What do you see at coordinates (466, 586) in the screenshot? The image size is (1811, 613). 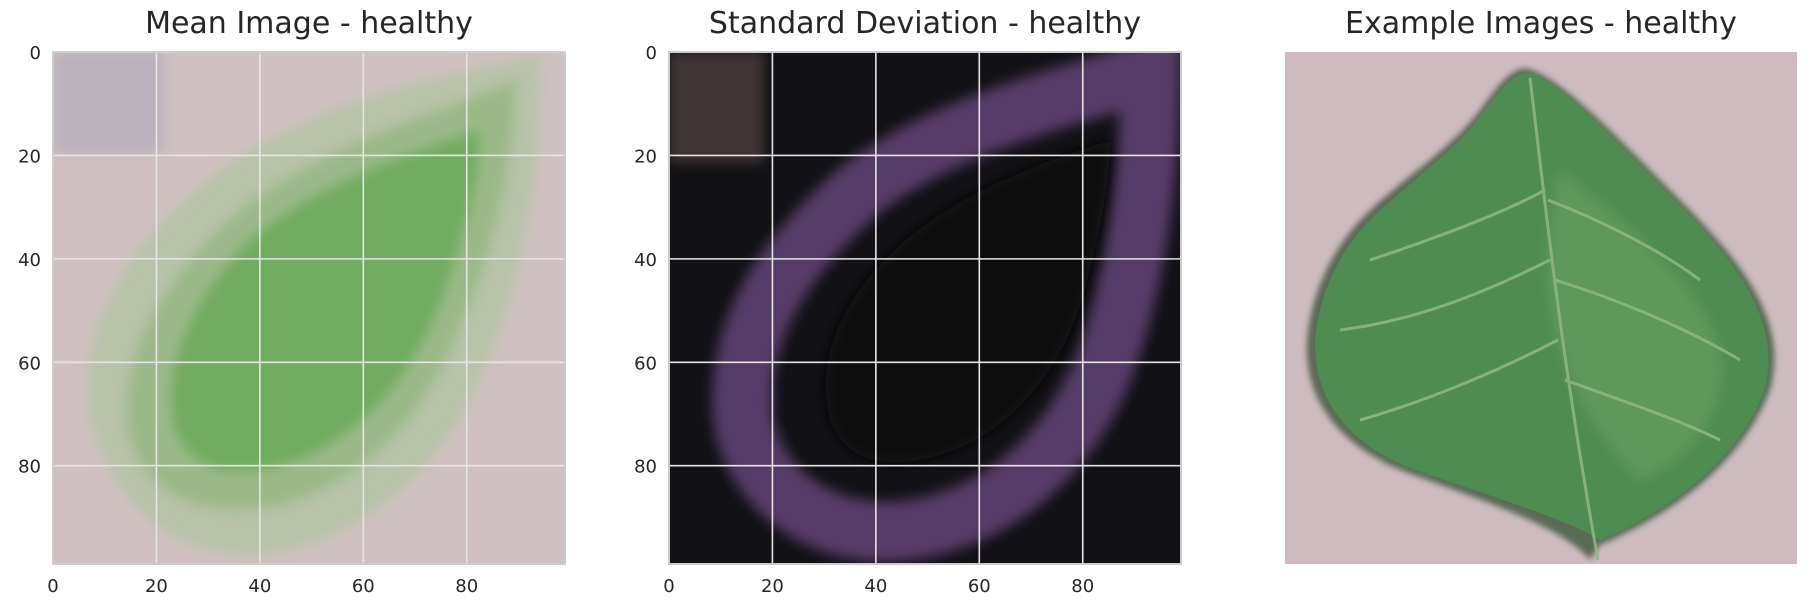 I see `panel1-xtick-4: 80` at bounding box center [466, 586].